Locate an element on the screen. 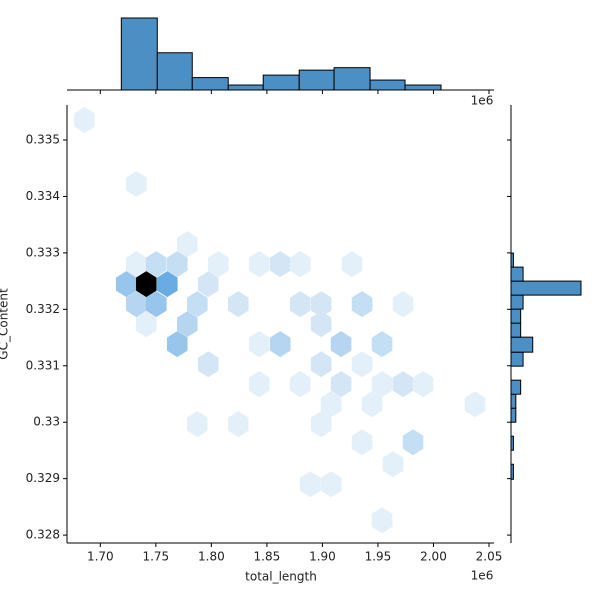 This screenshot has height=600, width=600. y-tick-label: 0.335 is located at coordinates (43, 139).